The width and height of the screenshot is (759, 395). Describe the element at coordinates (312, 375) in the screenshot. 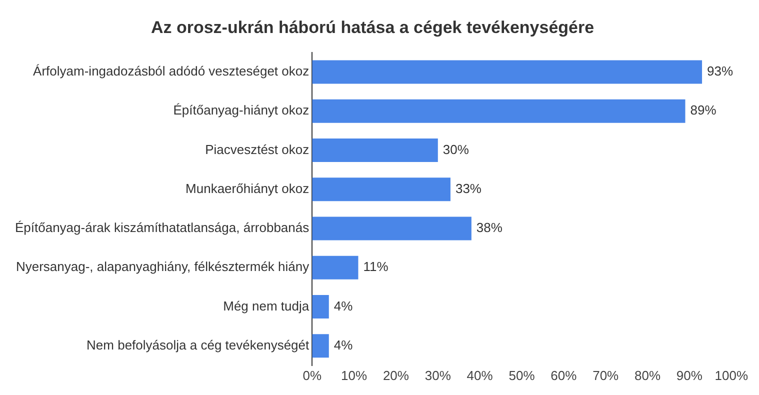

I see `x-tick-label: 0%` at that location.